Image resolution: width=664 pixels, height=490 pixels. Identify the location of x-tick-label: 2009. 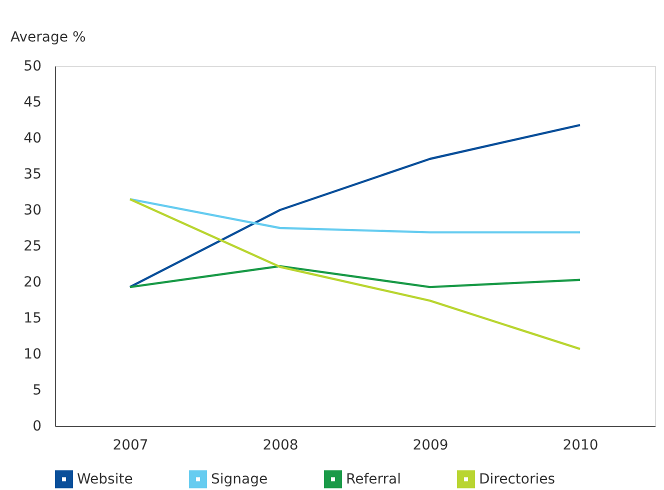
(430, 446).